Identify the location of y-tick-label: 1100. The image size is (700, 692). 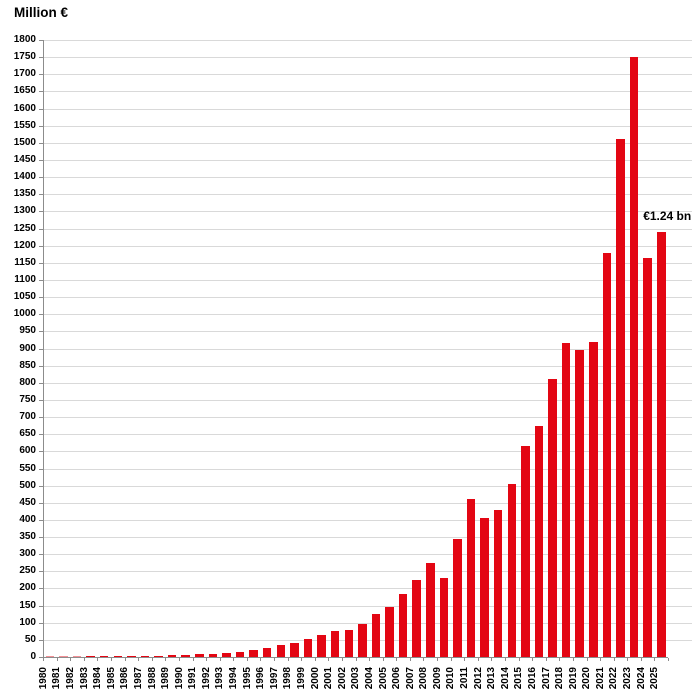
(25, 279).